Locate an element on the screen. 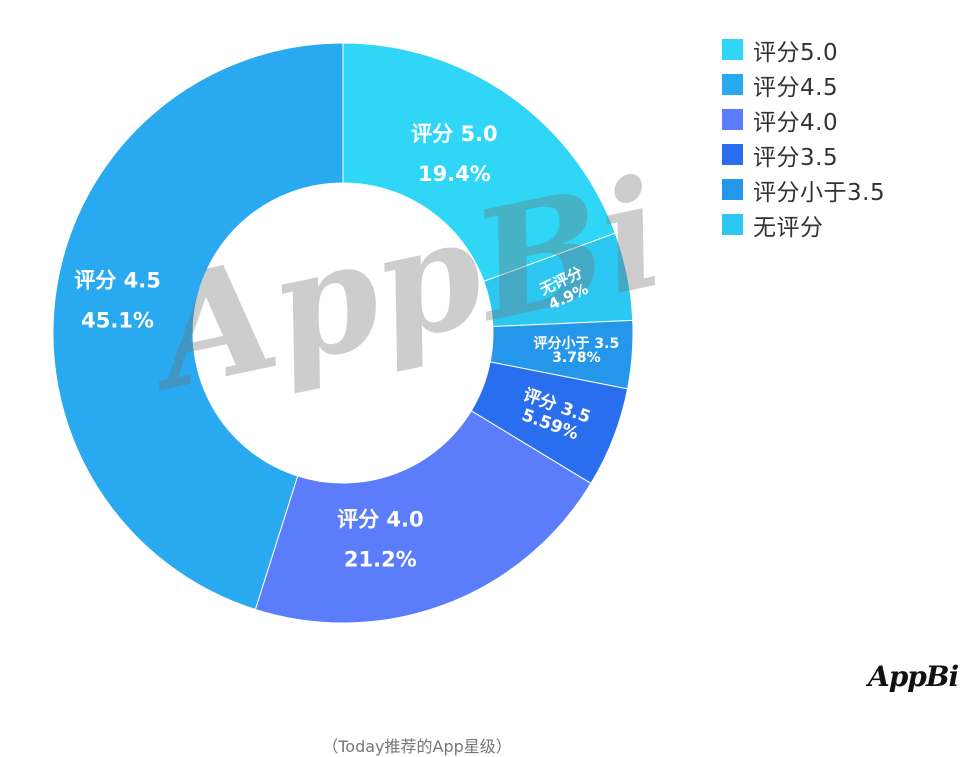  slice-percent-label: 3.78% is located at coordinates (576, 358).